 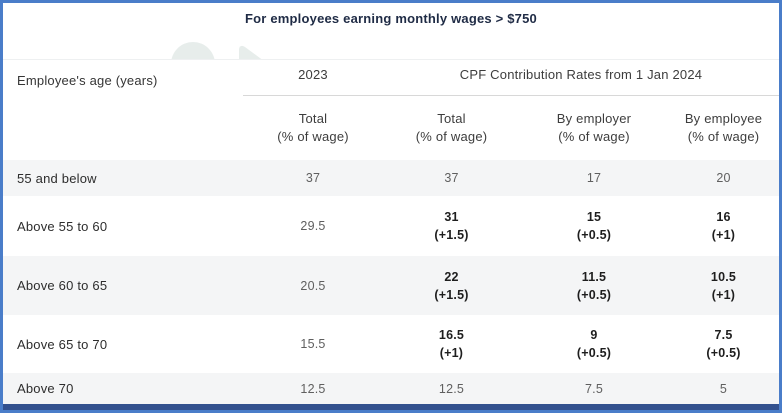 I want to click on rate-cell-total-2023: 29.5, so click(x=313, y=226).